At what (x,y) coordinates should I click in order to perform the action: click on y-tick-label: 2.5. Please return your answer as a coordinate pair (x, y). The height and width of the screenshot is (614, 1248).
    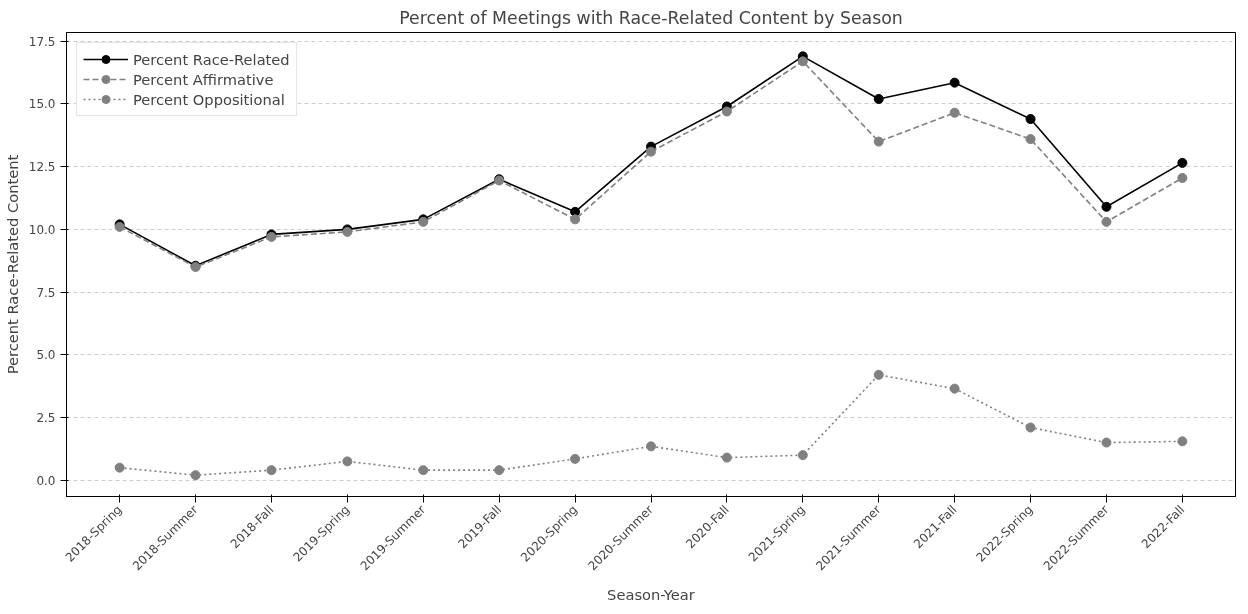
    Looking at the image, I should click on (46, 417).